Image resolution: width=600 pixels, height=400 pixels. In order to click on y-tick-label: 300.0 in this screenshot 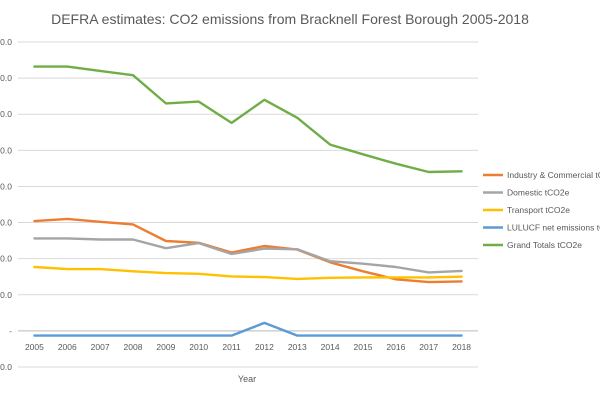, I will do `click(6, 223)`.